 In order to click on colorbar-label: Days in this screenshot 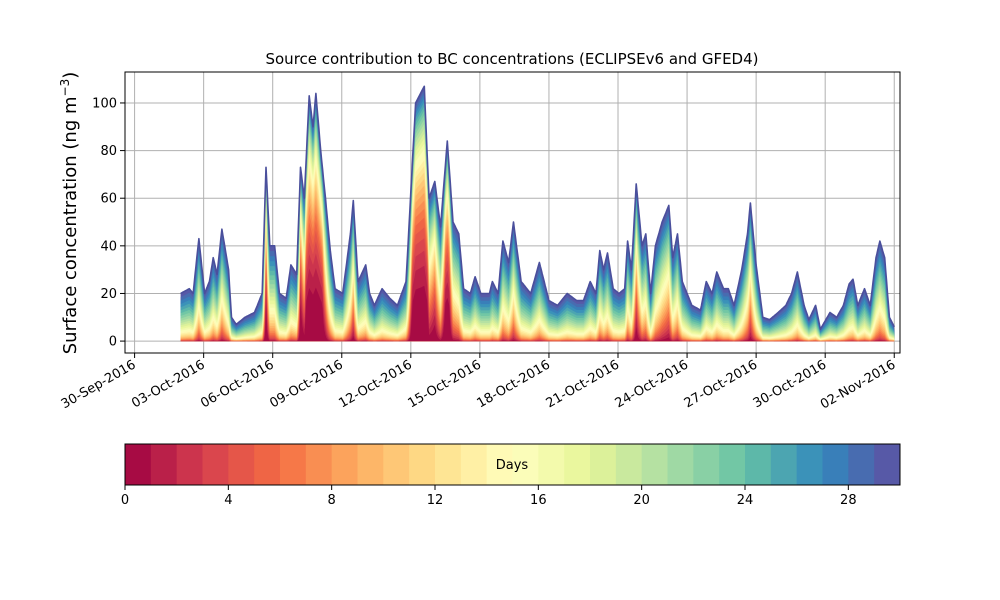, I will do `click(512, 465)`.